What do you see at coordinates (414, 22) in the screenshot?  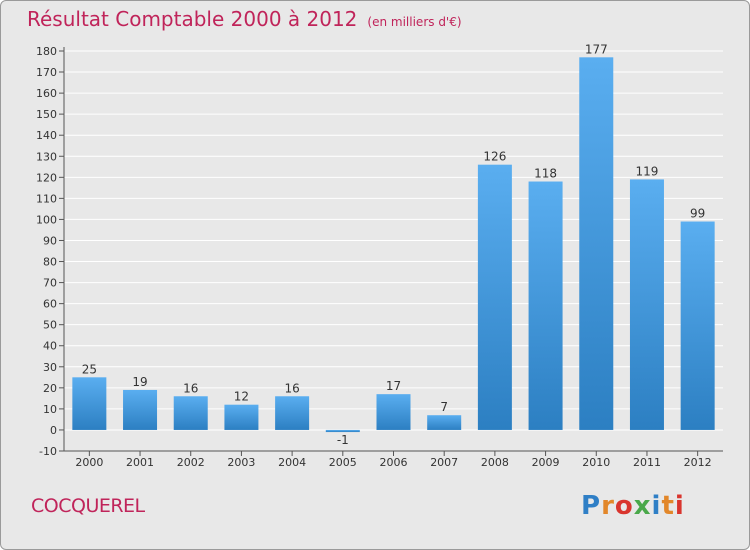 I see `unit-text: (en milliers d'€)` at bounding box center [414, 22].